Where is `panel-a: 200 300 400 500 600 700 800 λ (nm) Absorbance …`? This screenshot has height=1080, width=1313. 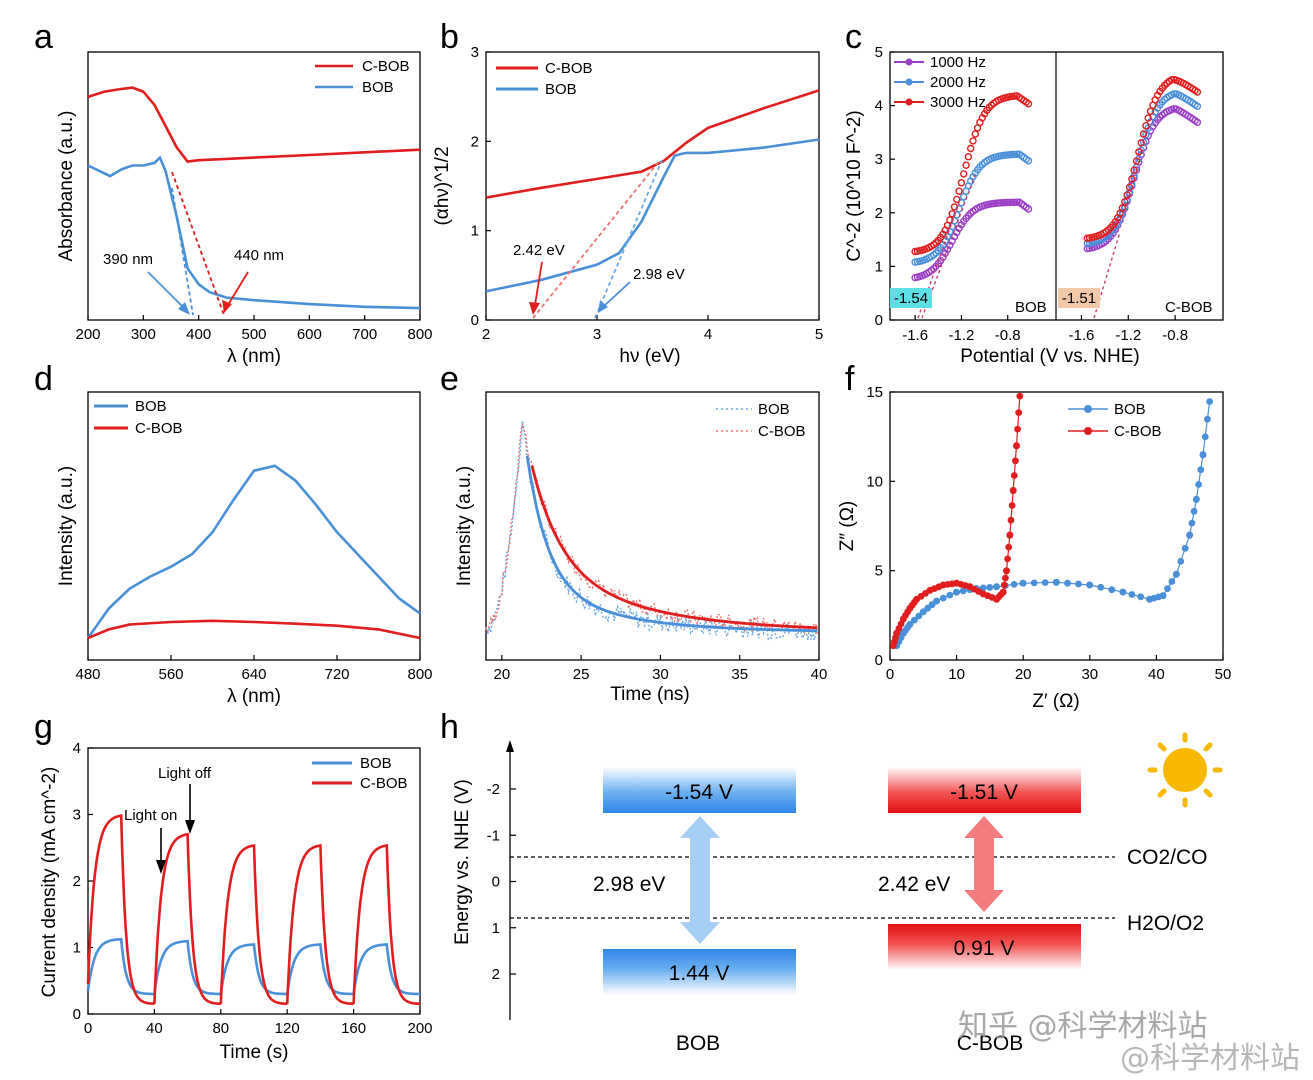
panel-a: 200 300 400 500 600 700 800 λ (nm) Absorbance … is located at coordinates (244, 209).